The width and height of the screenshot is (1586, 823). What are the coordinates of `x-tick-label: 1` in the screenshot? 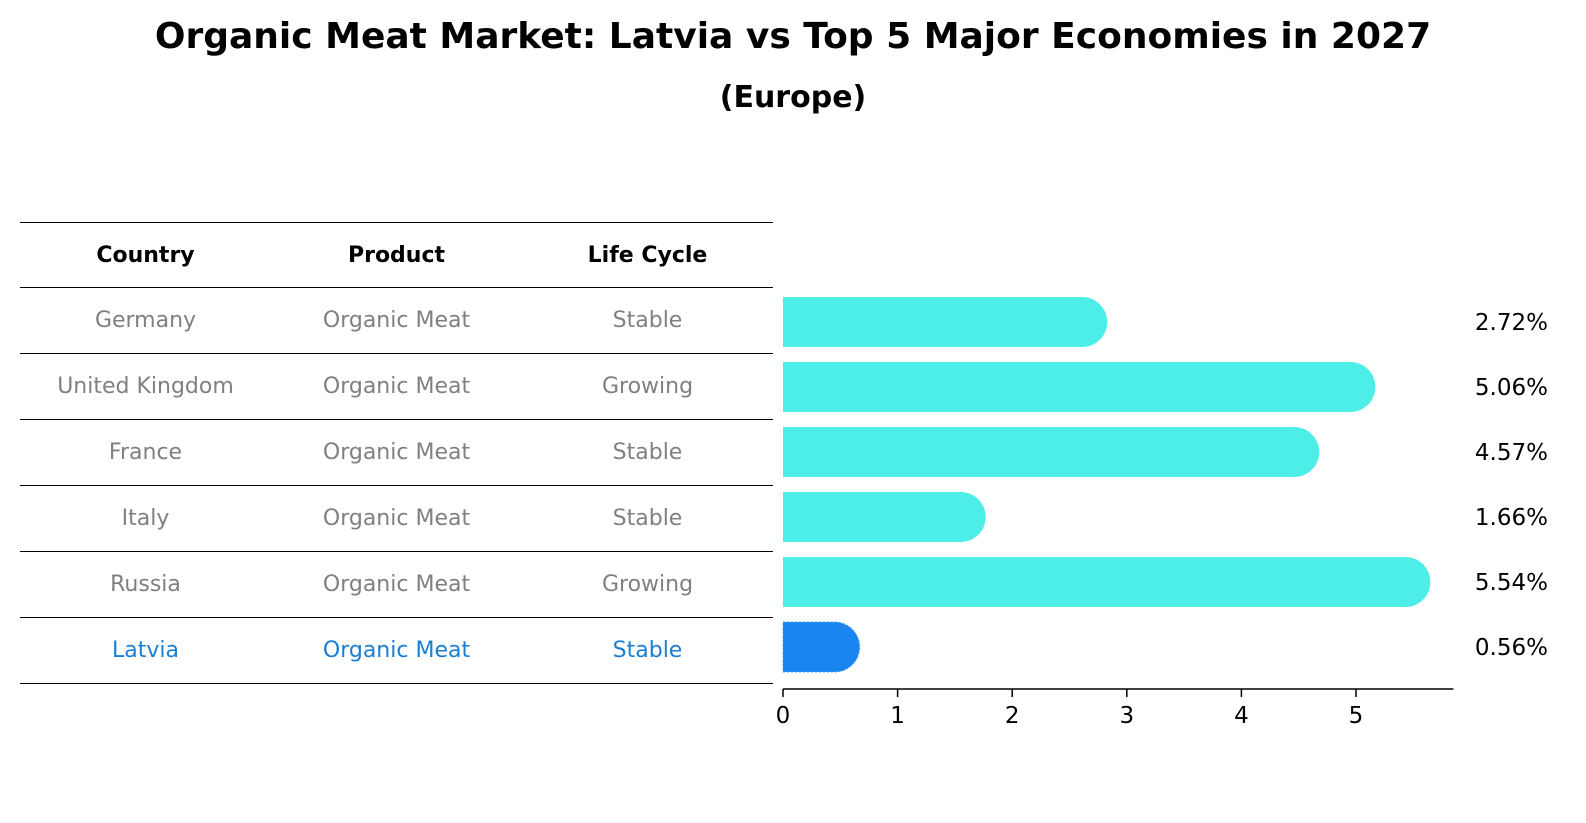 It's located at (897, 716).